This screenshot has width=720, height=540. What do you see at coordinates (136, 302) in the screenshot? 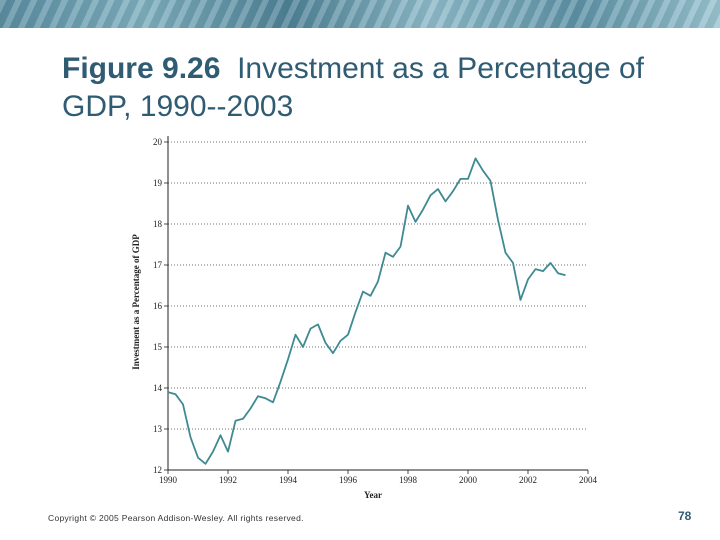
I see `y-axis-label: Investment as a Percentage of GDP` at bounding box center [136, 302].